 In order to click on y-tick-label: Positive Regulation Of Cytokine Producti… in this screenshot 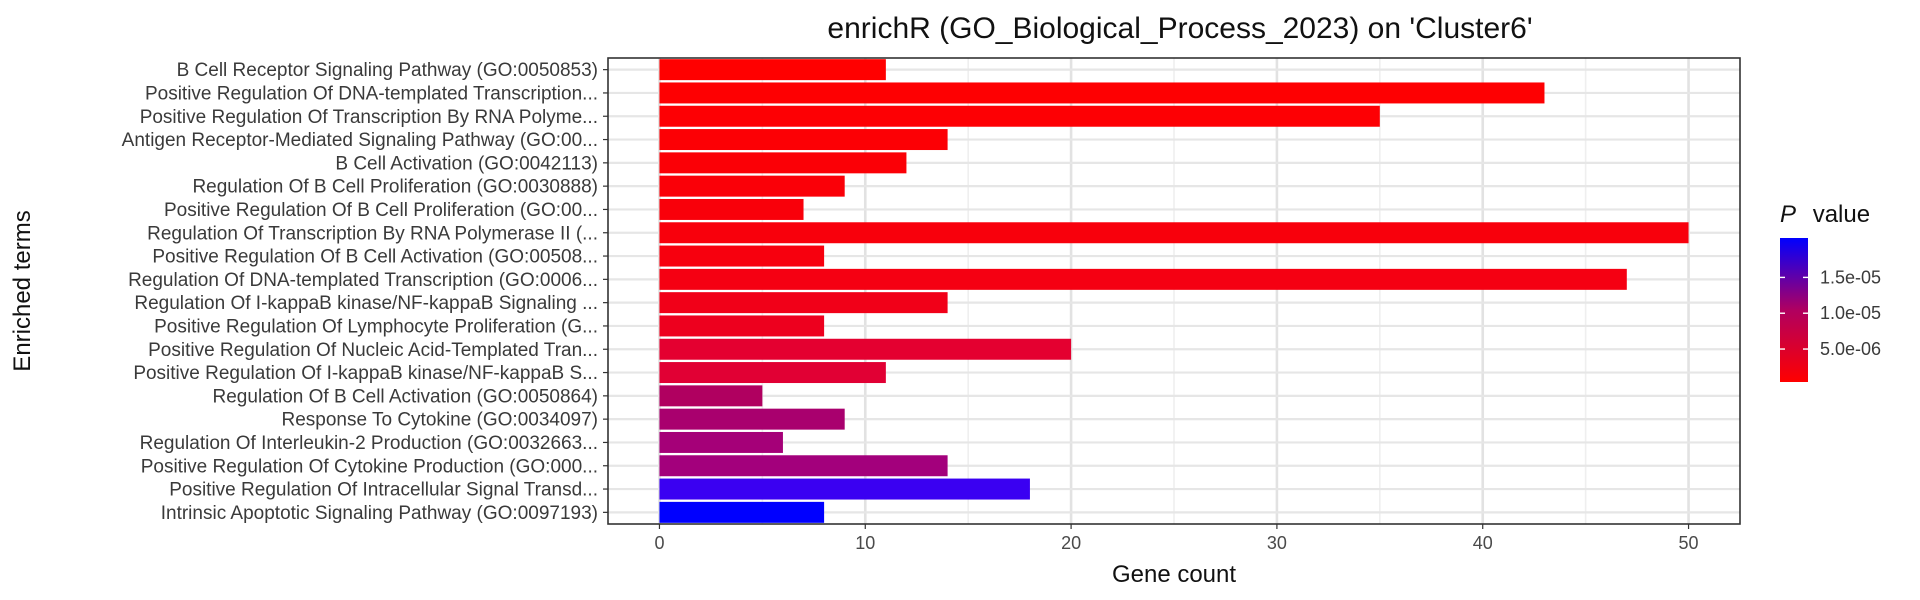, I will do `click(369, 466)`.